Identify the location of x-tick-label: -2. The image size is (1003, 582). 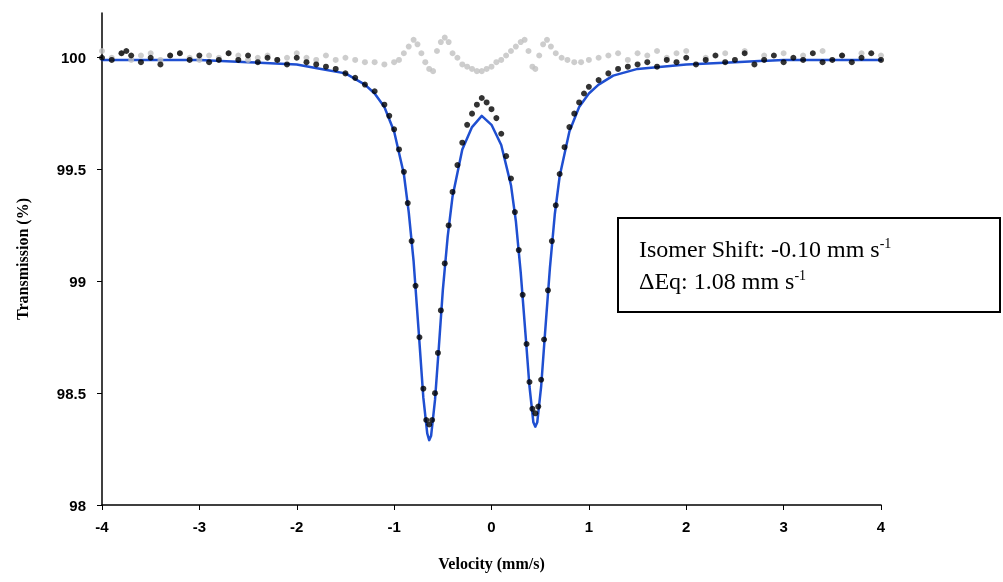
(297, 526).